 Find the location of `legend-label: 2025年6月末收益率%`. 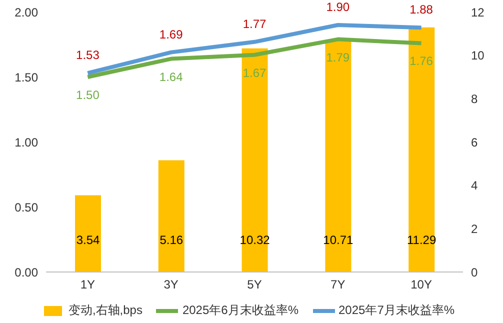

legend-label: 2025年6月末收益率% is located at coordinates (240, 310).